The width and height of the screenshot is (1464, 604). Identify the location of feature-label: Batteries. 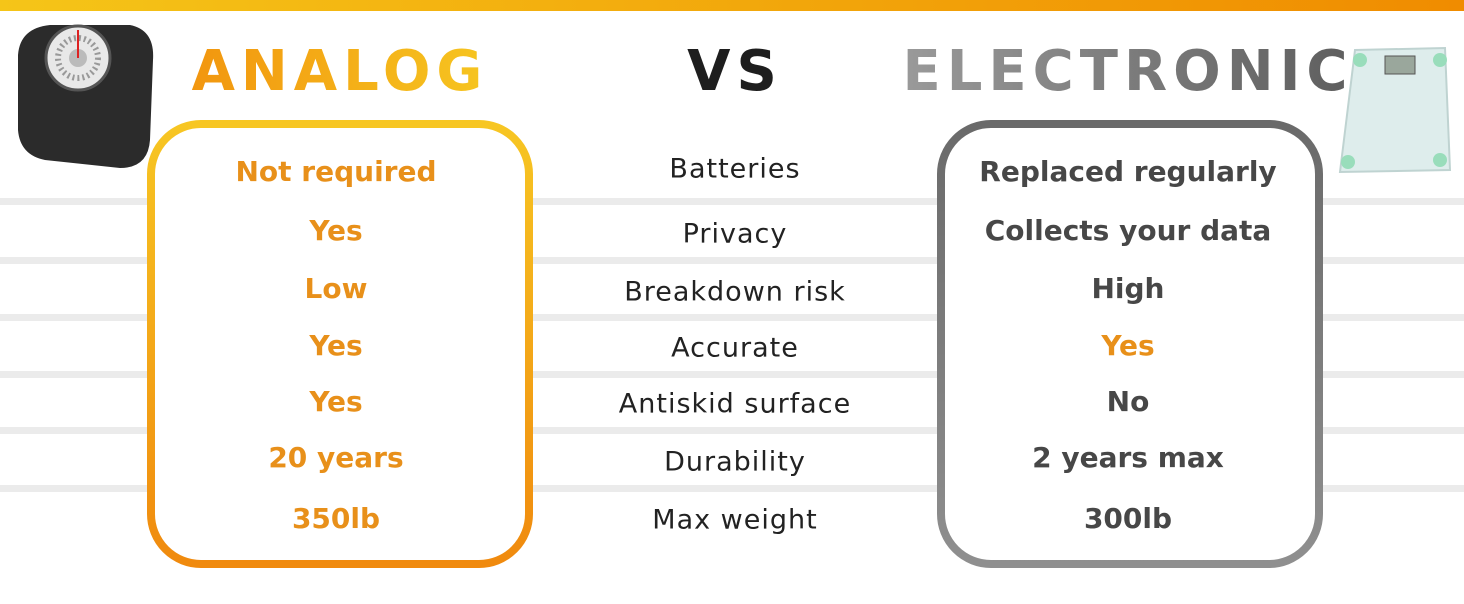
(734, 169).